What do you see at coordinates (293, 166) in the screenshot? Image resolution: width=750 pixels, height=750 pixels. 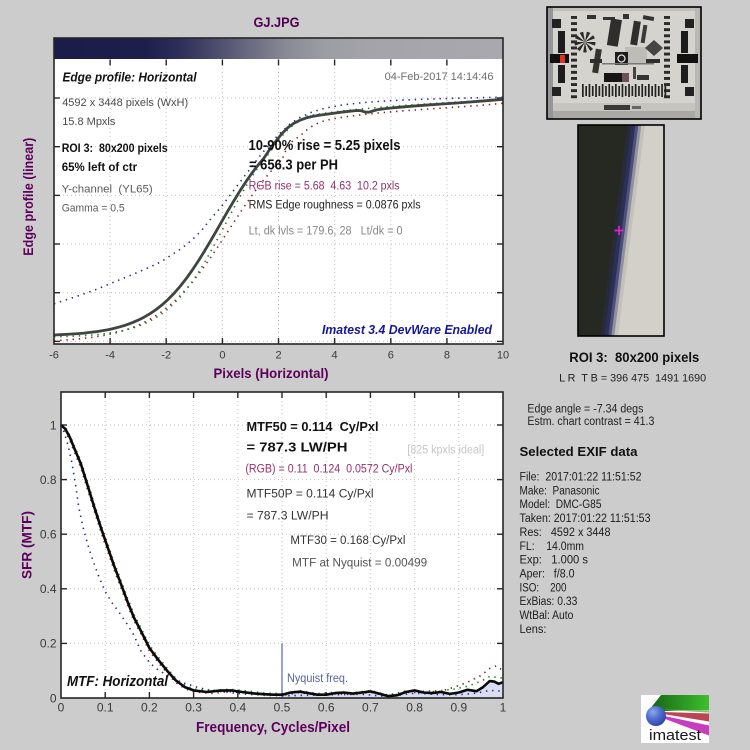 I see `svg-text: = 656.3 per PH` at bounding box center [293, 166].